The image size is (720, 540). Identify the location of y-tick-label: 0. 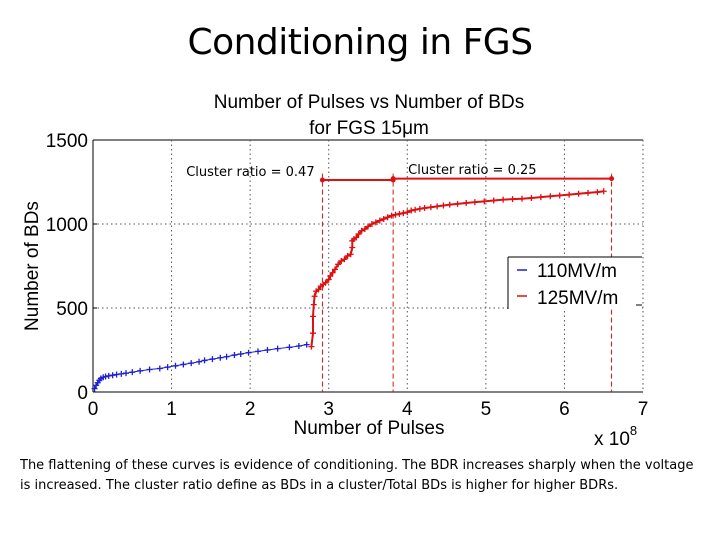
(82, 393).